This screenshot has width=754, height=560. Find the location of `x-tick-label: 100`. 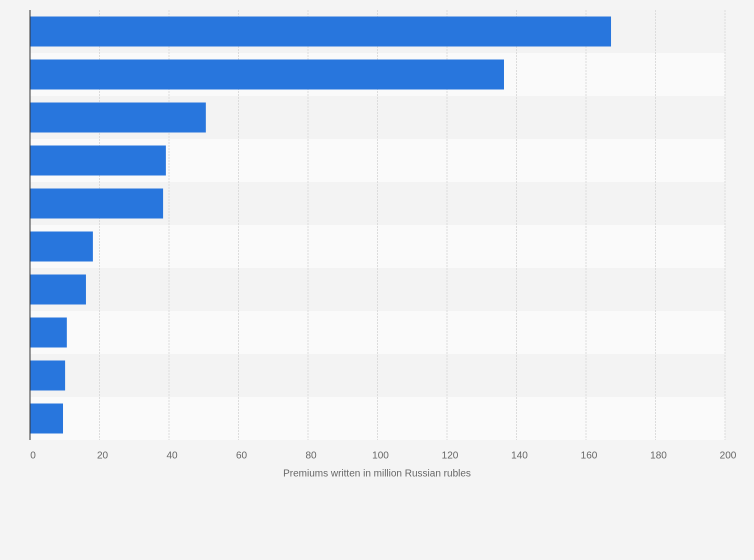

x-tick-label: 100 is located at coordinates (380, 456).